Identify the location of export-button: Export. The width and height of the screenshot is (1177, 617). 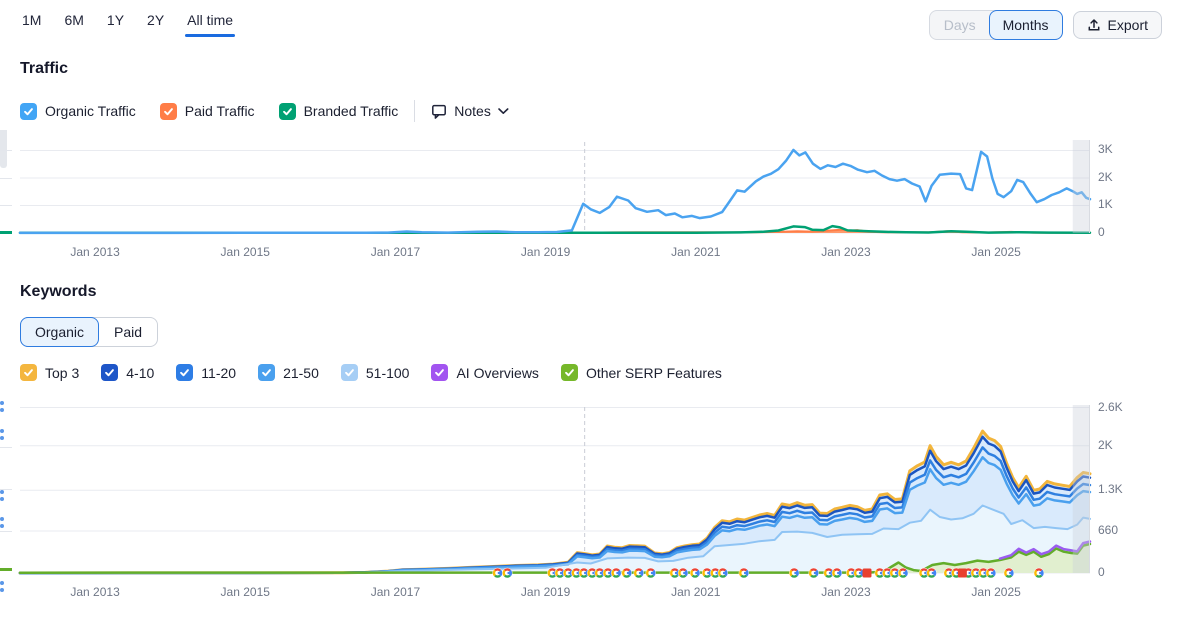
(1117, 25).